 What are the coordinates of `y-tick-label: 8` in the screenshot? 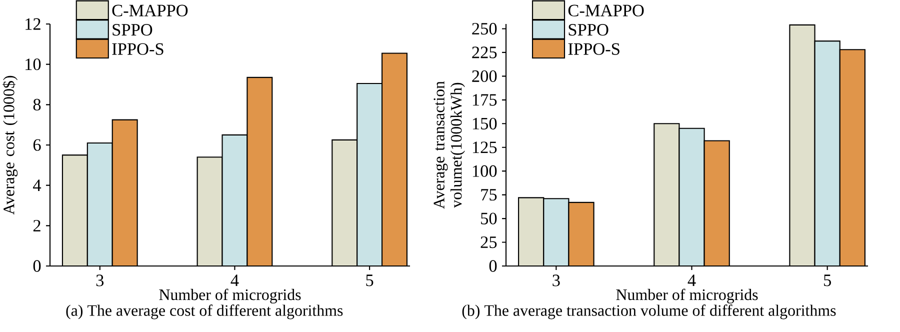 It's located at (37, 104).